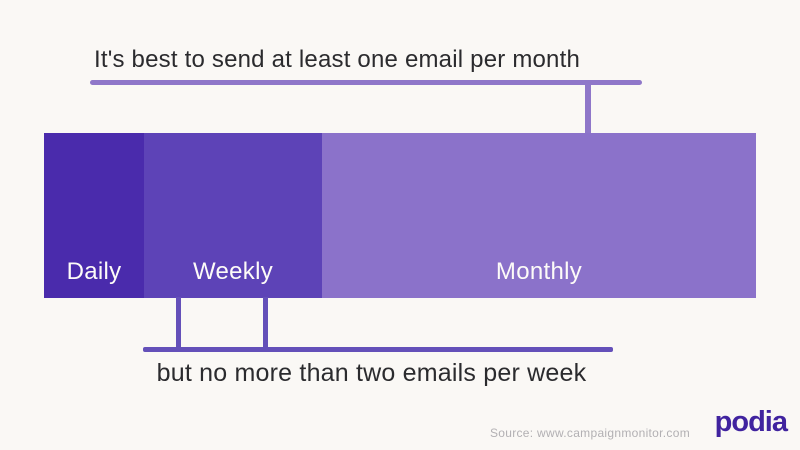  Describe the element at coordinates (371, 373) in the screenshot. I see `bottom-annotation-text: but no more than two emails per week` at that location.